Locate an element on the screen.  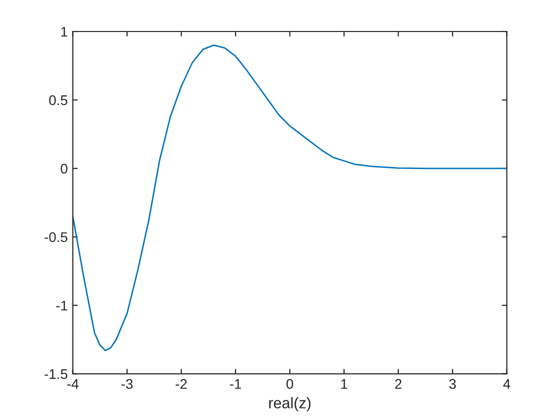
y-tick-label: -0.5 is located at coordinates (56, 237).